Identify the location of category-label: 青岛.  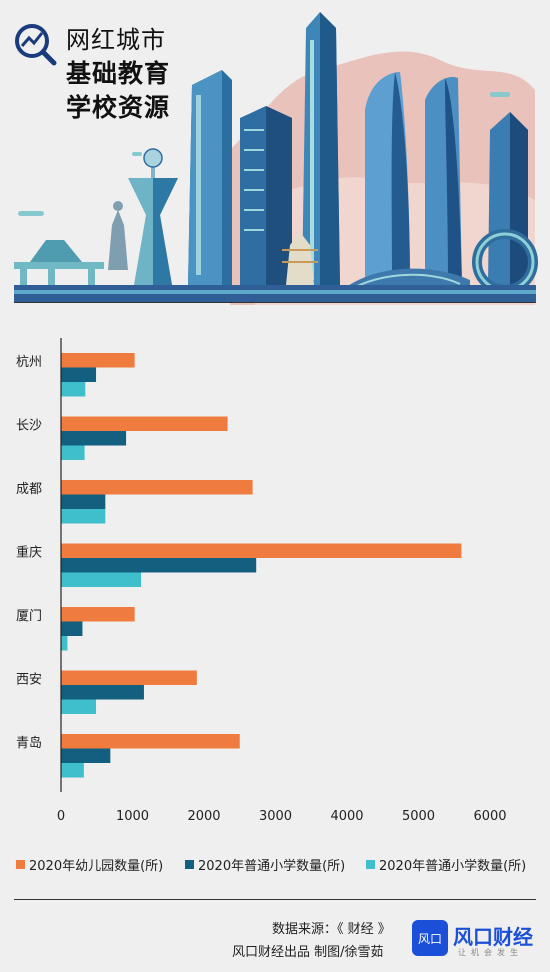
(29, 743).